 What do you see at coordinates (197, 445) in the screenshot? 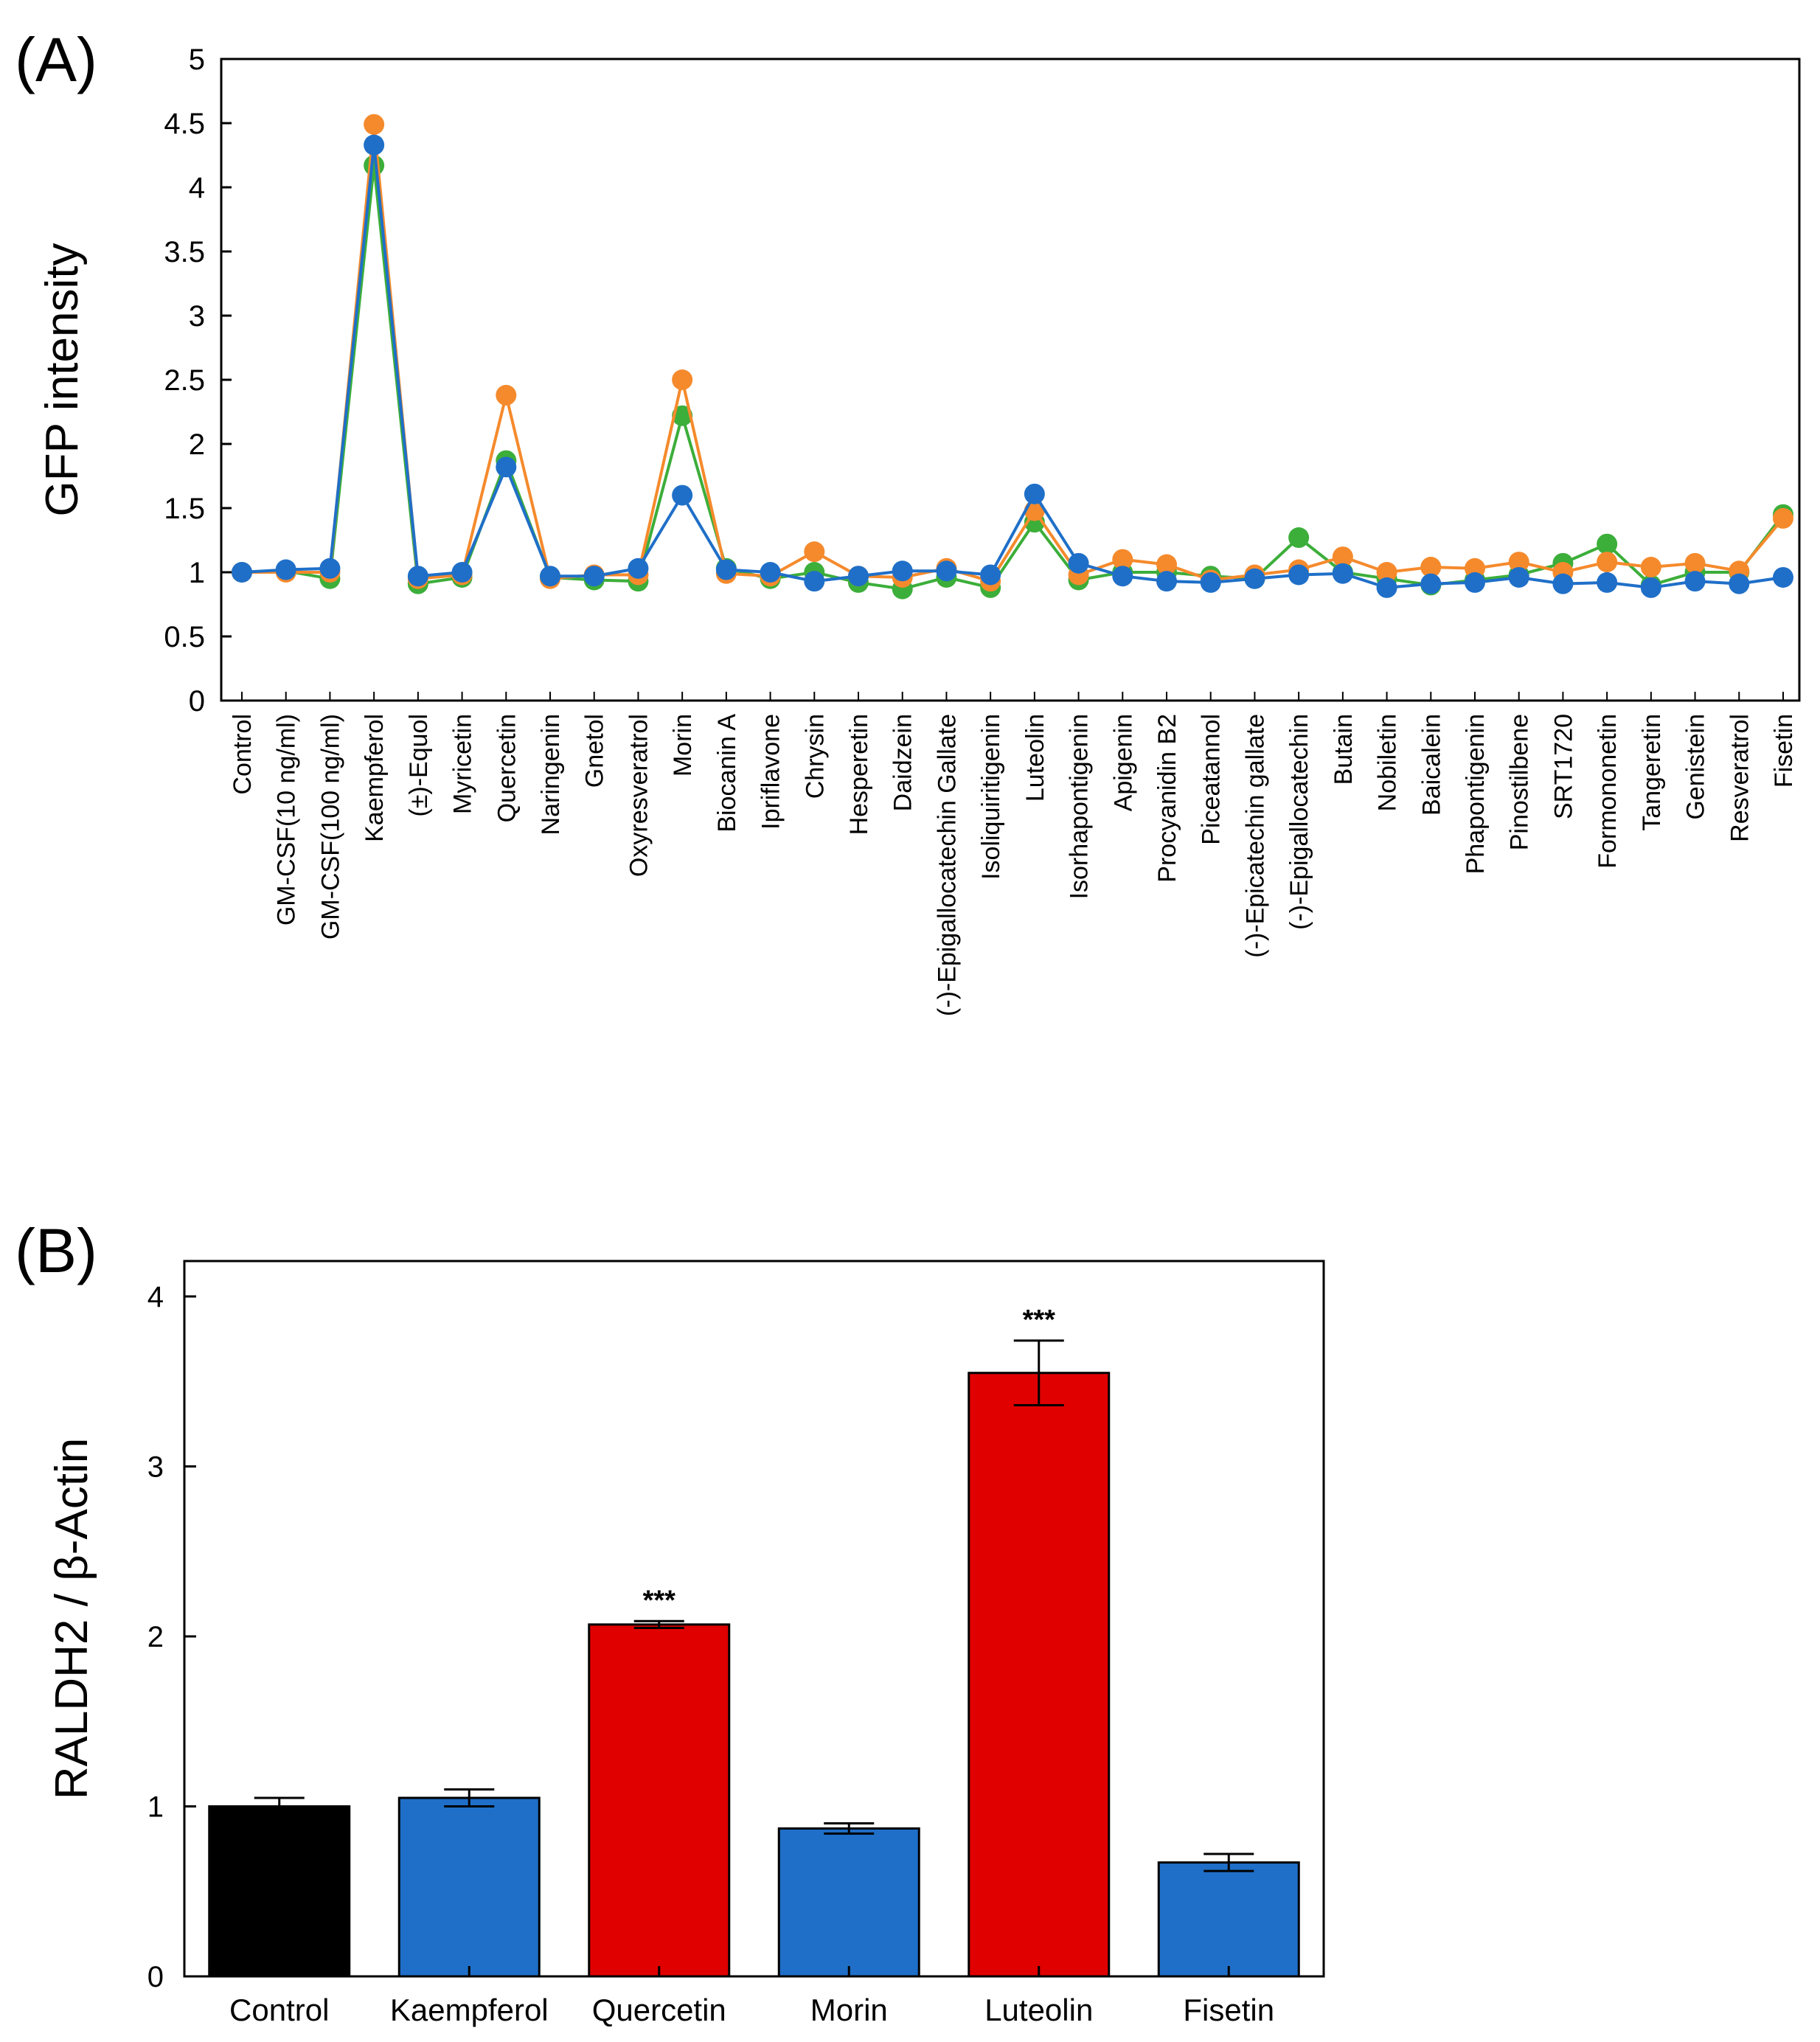
I see `panel-a-y-tick-label: 2` at bounding box center [197, 445].